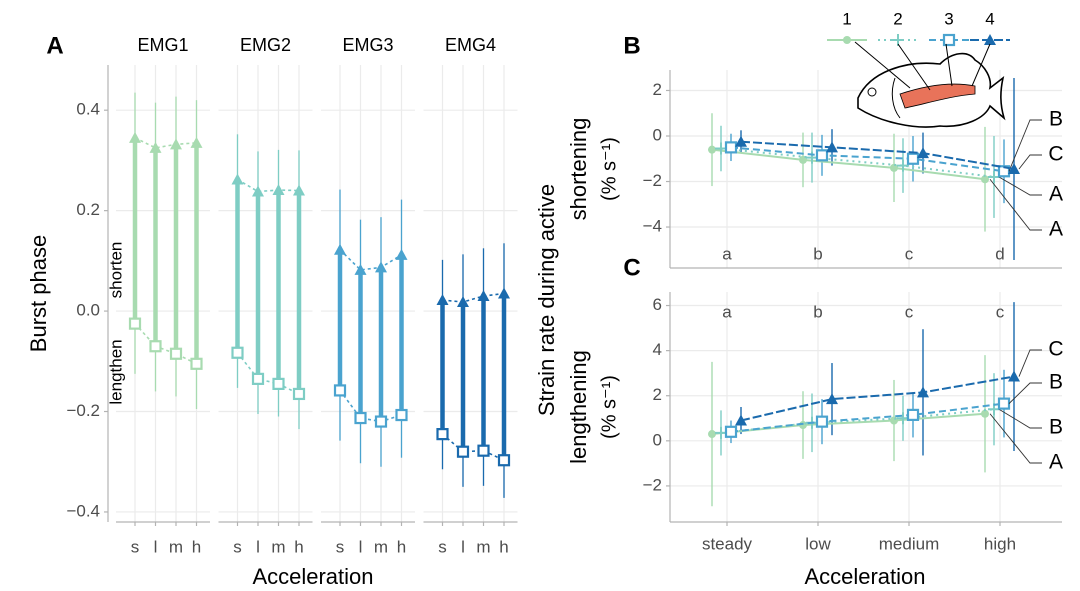 The width and height of the screenshot is (1080, 591). What do you see at coordinates (546, 300) in the screenshot?
I see `y-axis-title: Strain rate during active` at bounding box center [546, 300].